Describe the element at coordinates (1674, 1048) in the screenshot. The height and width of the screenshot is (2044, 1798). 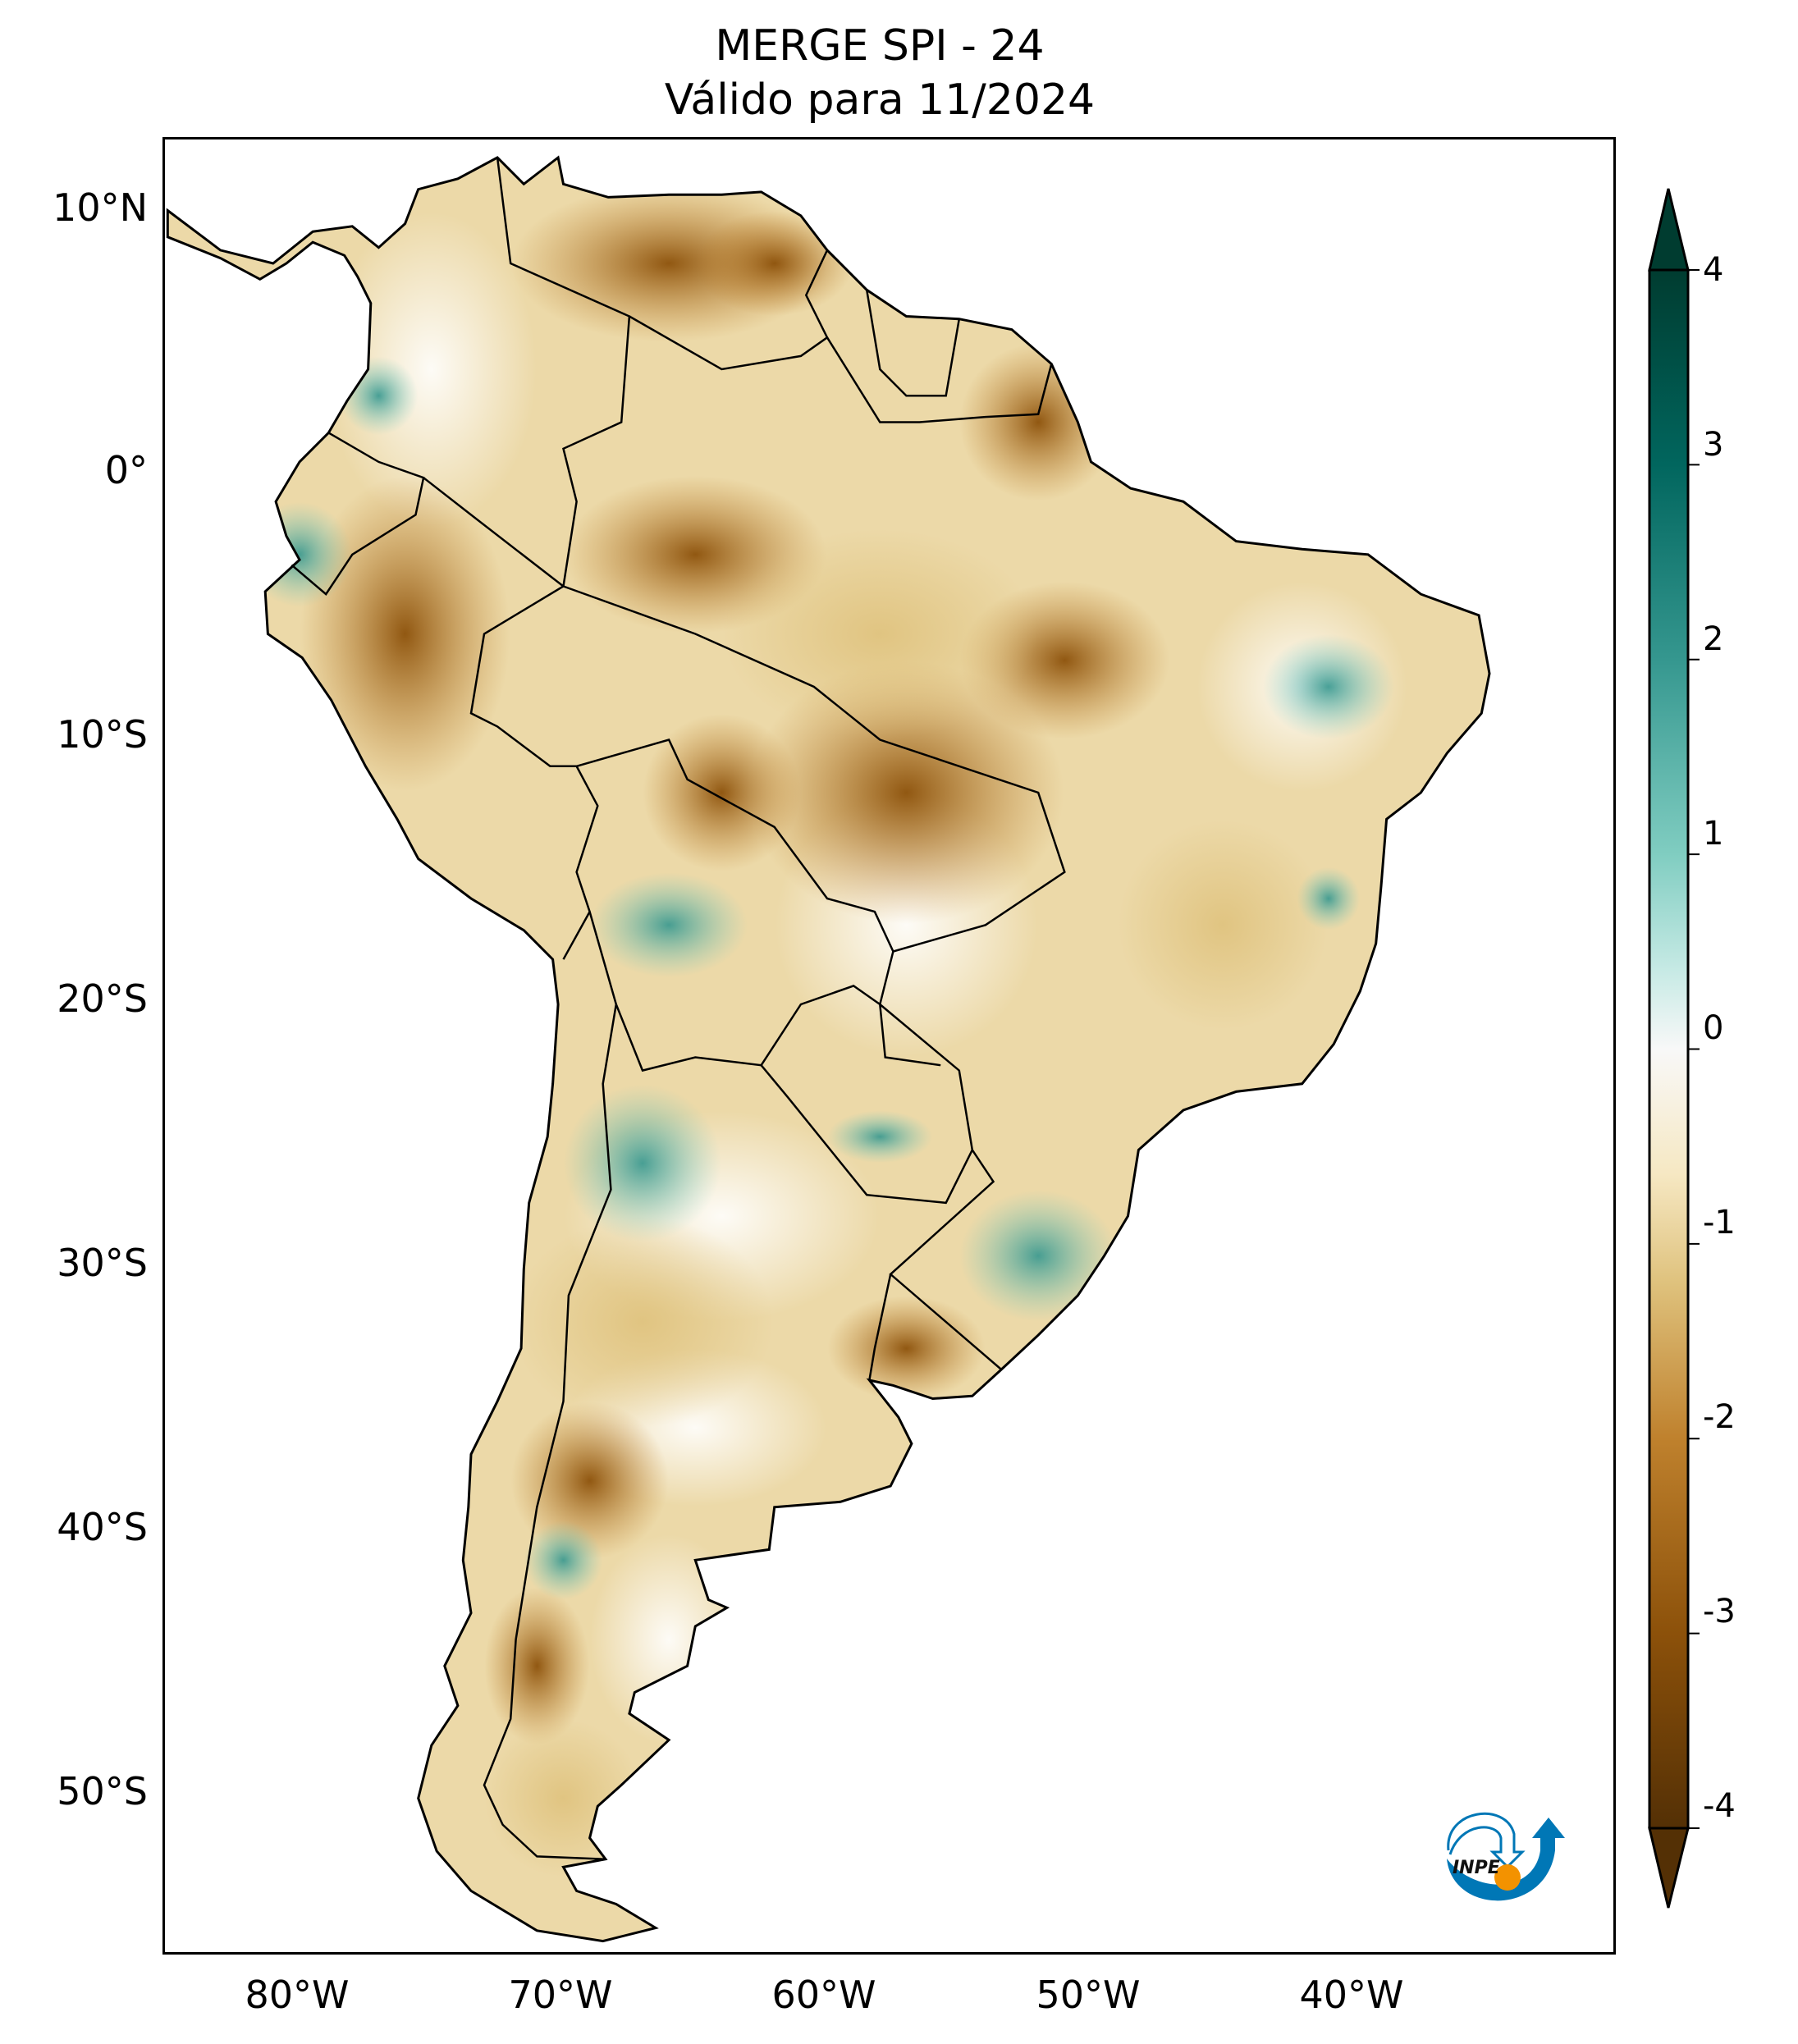
I see `colorbar` at that location.